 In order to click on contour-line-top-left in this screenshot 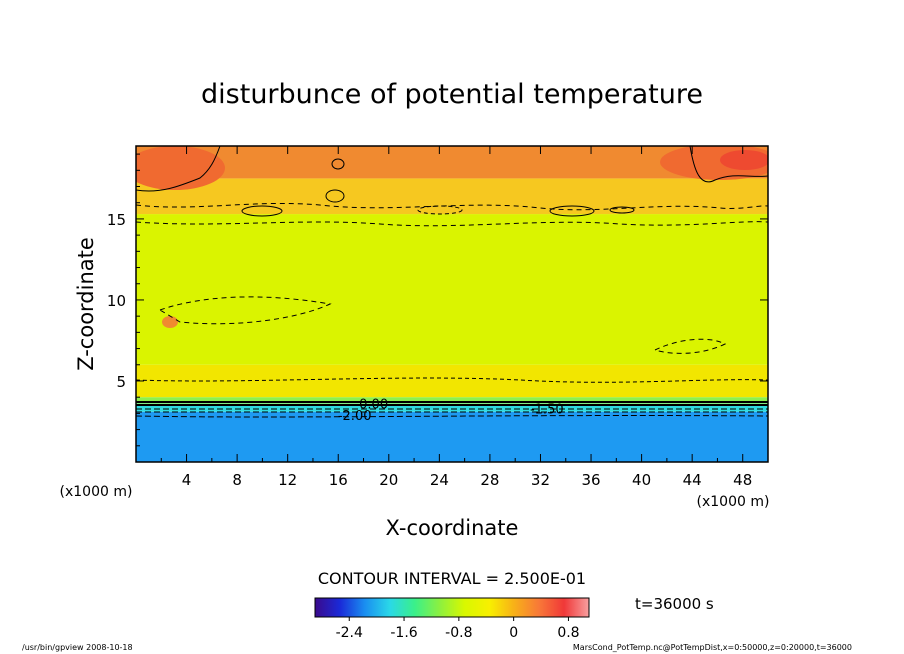, I will do `click(178, 169)`.